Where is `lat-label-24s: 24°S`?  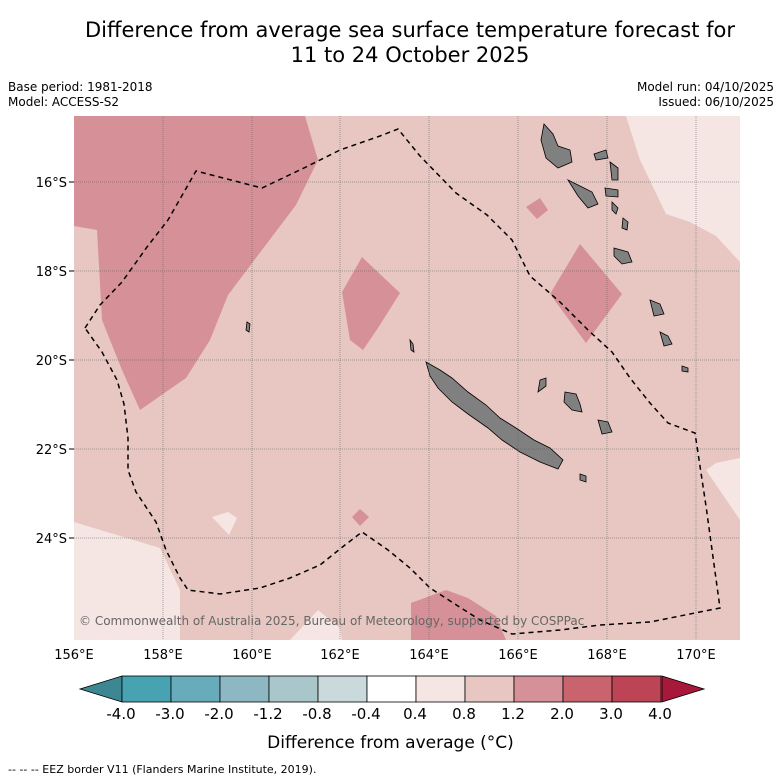
lat-label-24s: 24°S is located at coordinates (51, 539).